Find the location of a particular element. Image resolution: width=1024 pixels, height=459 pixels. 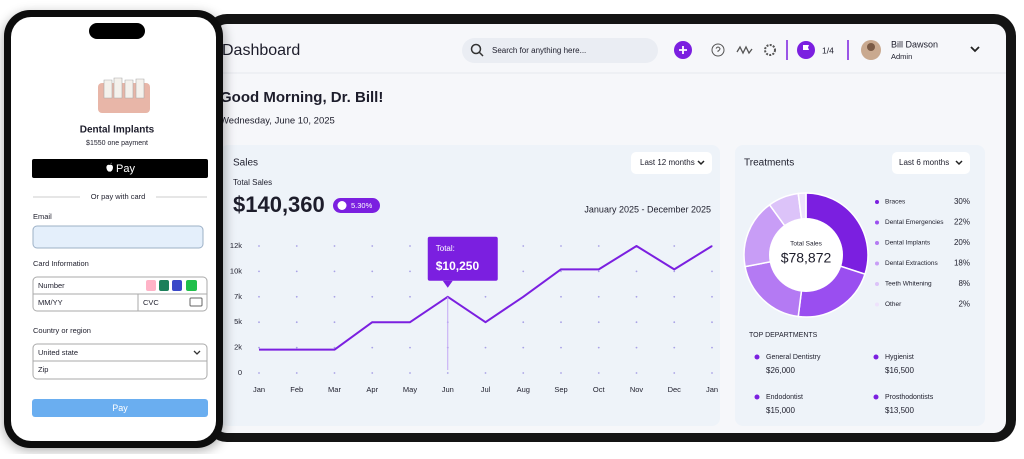

x-tick-label: Dec is located at coordinates (675, 389).